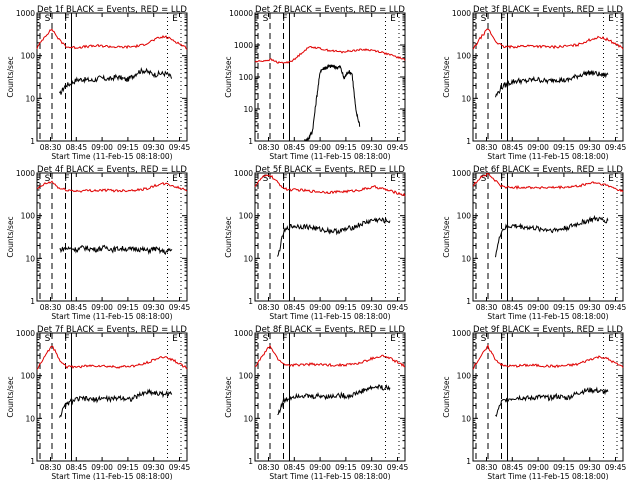 Image resolution: width=640 pixels, height=485 pixels. What do you see at coordinates (112, 170) in the screenshot?
I see `plot-title: Det 4f BLACK = Events, RED = LLD` at bounding box center [112, 170].